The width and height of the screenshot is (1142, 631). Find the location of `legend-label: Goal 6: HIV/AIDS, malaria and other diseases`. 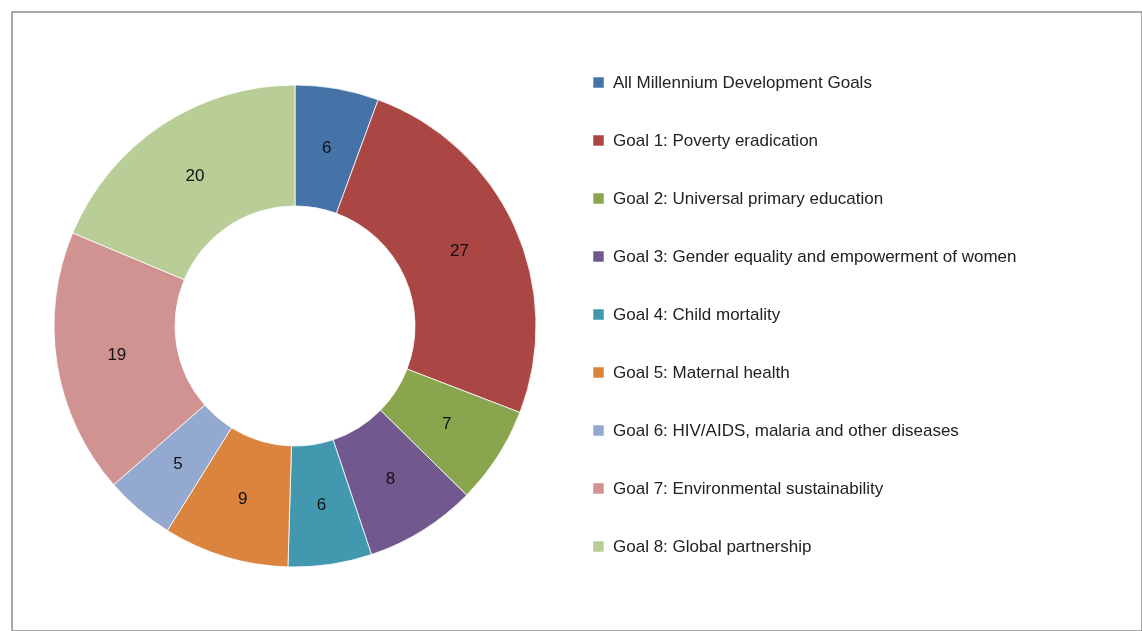

legend-label: Goal 6: HIV/AIDS, malaria and other diseases is located at coordinates (786, 430).